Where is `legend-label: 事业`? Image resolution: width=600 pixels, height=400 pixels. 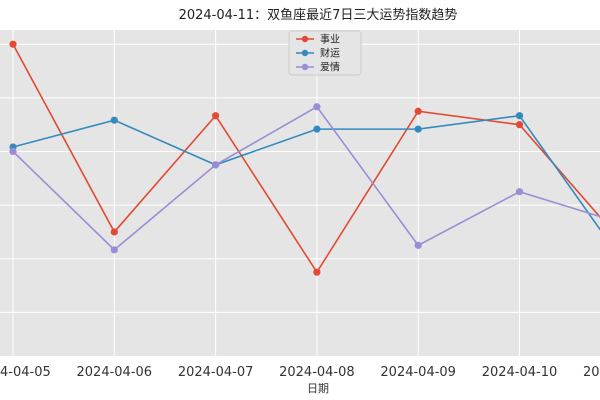
legend-label: 事业 is located at coordinates (330, 39).